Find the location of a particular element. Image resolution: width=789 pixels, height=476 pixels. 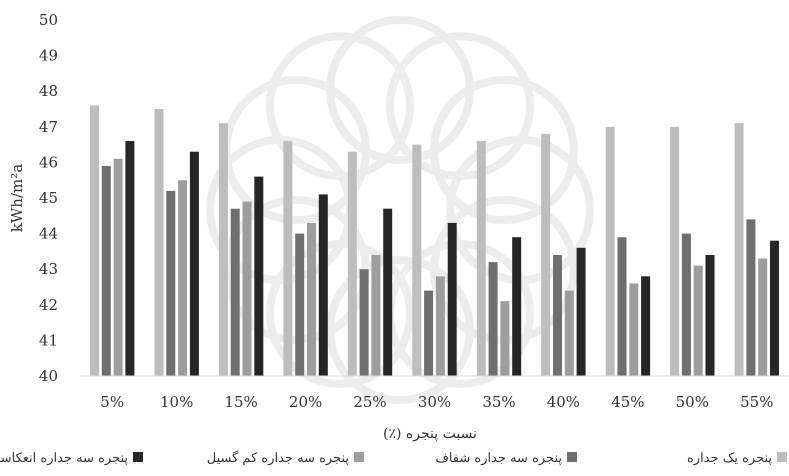

x-tick-label: 25% is located at coordinates (369, 402).